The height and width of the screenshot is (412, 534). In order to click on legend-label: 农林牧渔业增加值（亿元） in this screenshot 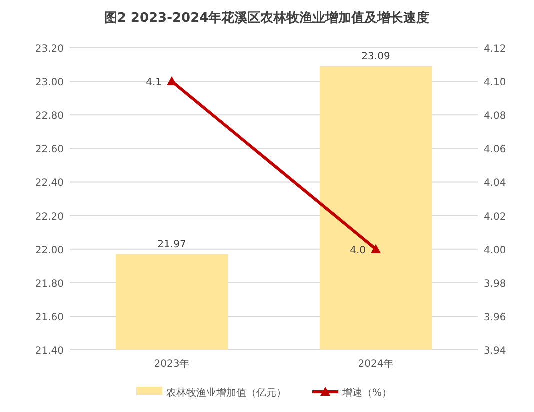, I will do `click(226, 393)`.